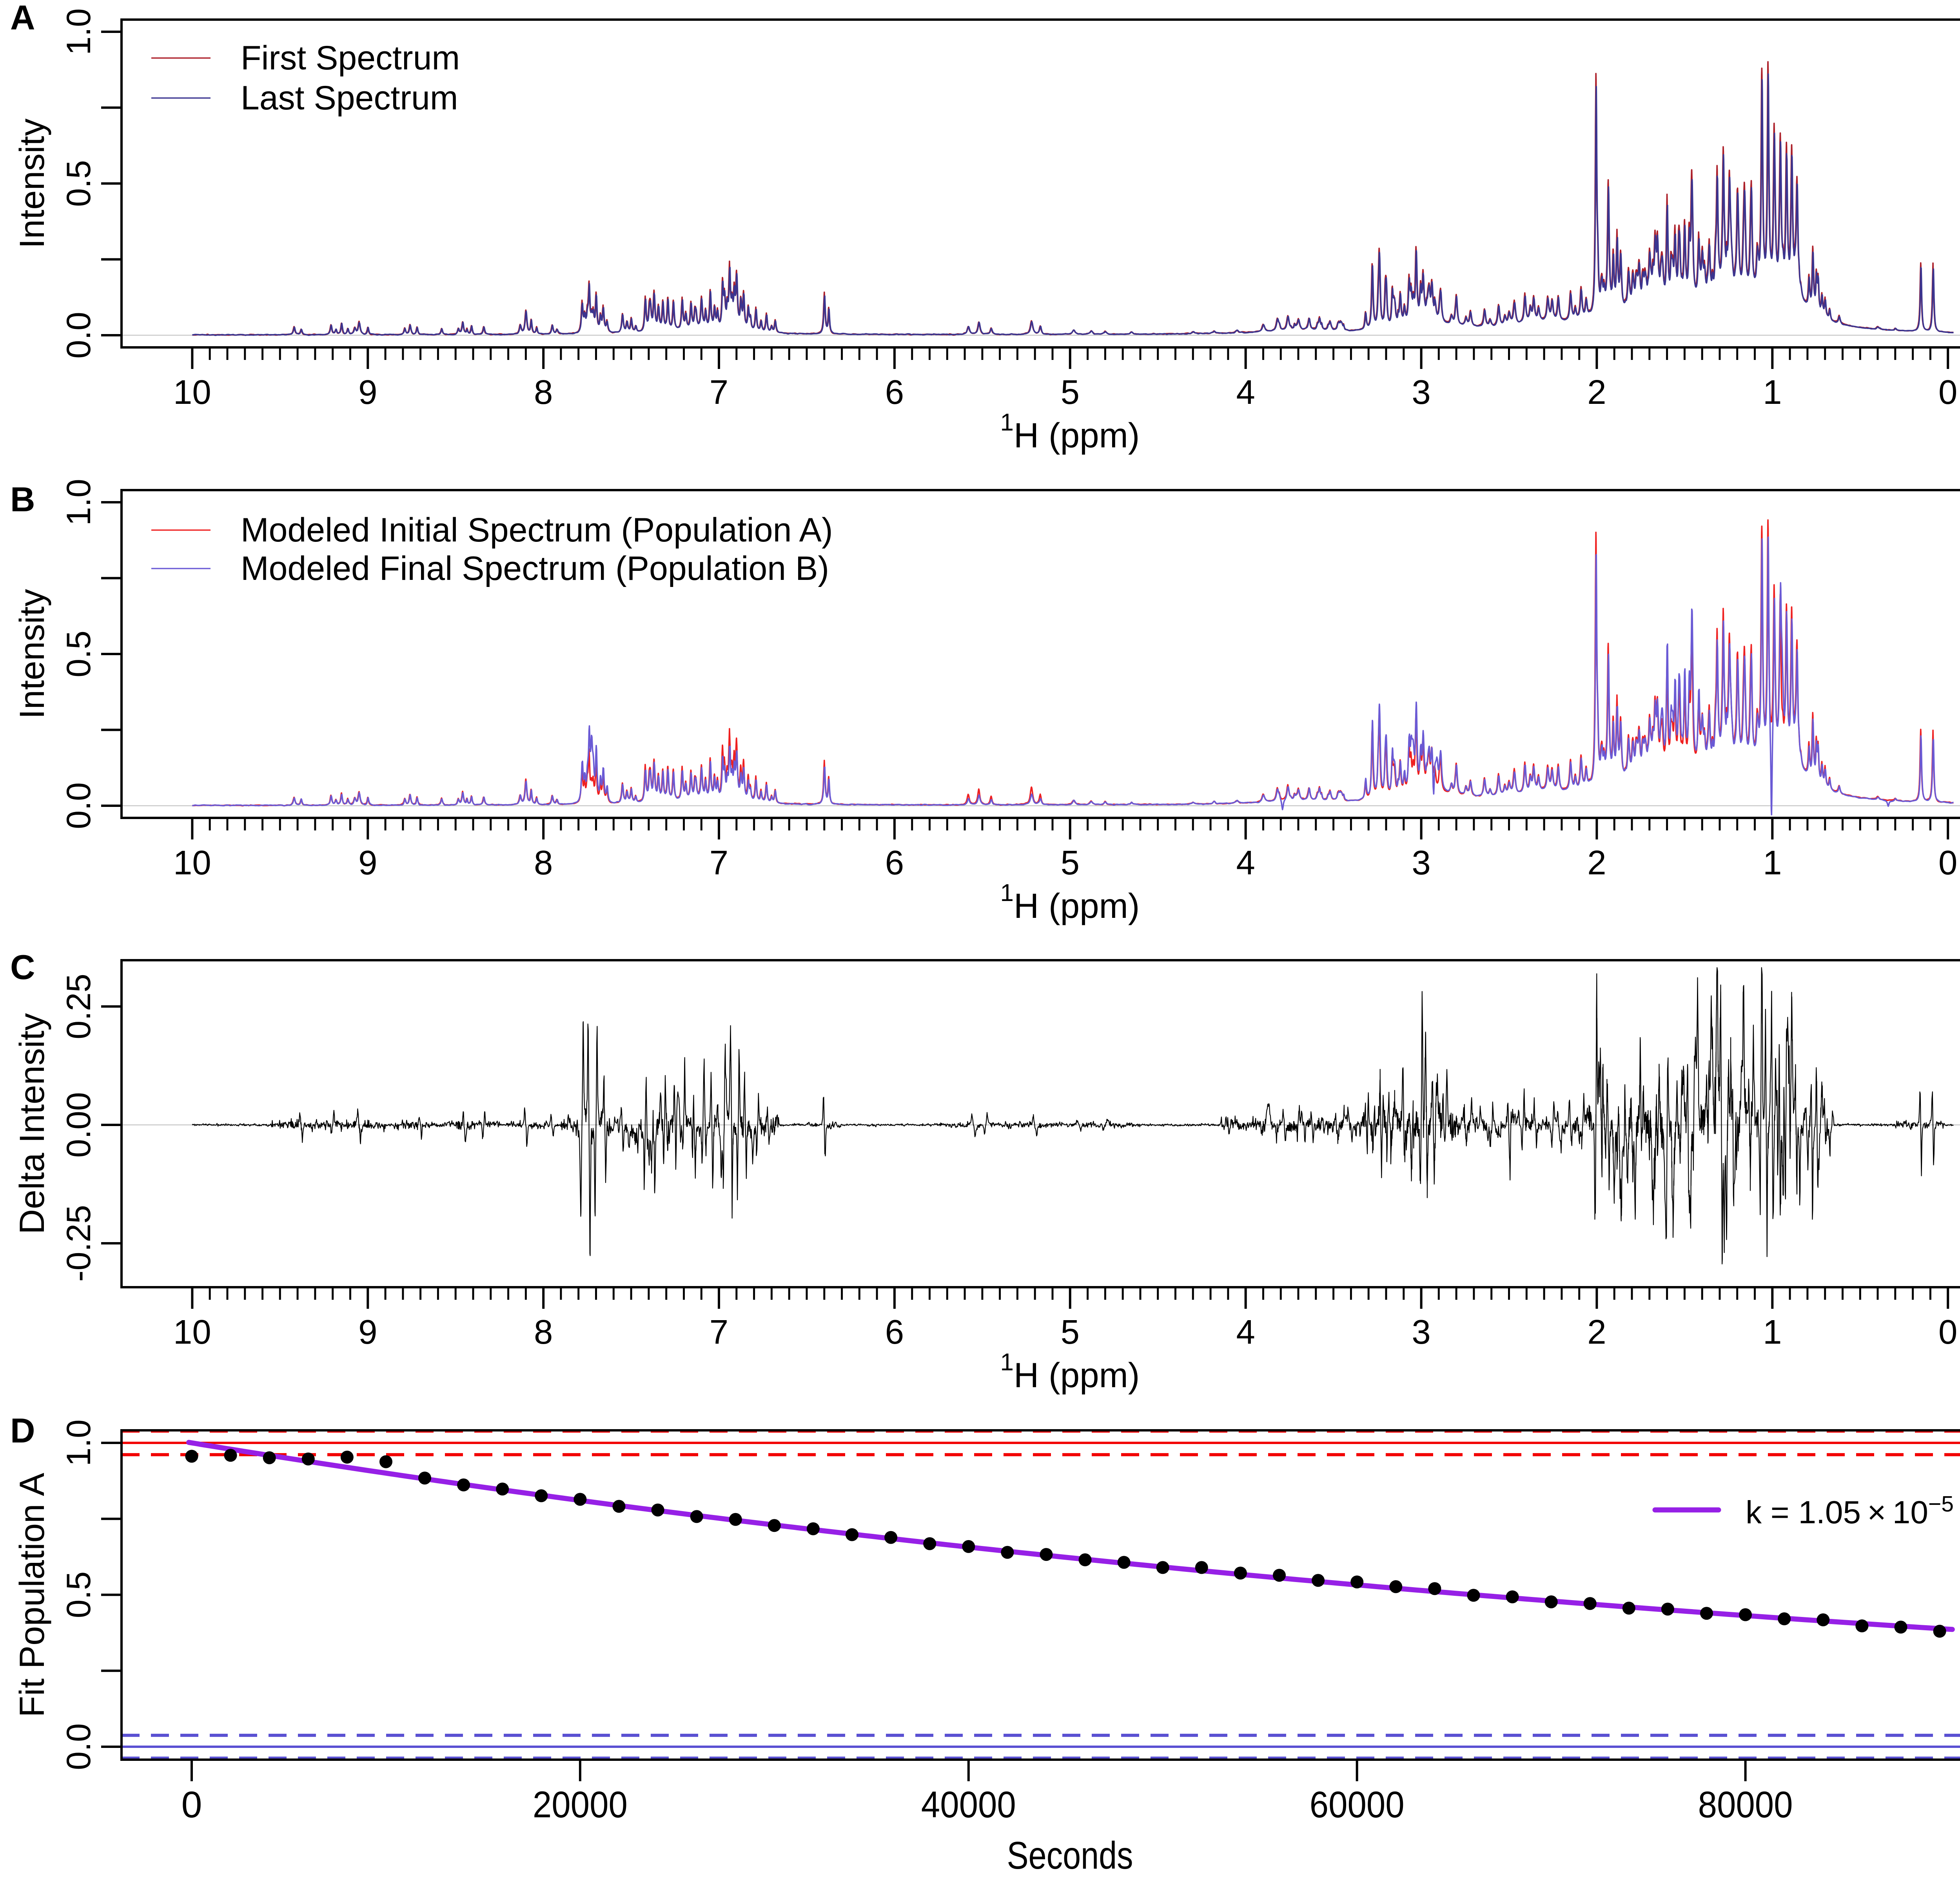 The image size is (1960, 1882). Describe the element at coordinates (1745, 1805) in the screenshot. I see `svg-text: 80000` at that location.